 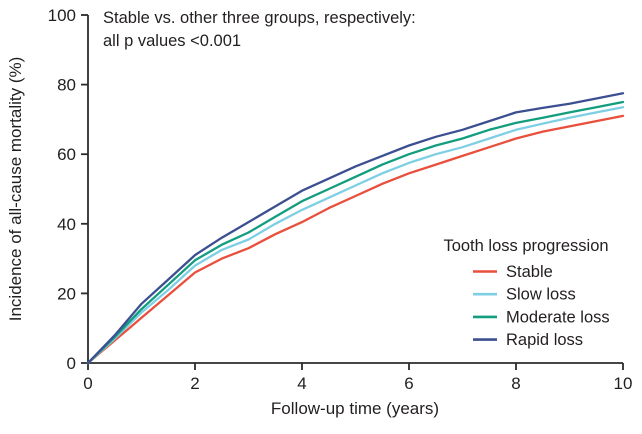 I want to click on x-tick-label: 4, so click(x=301, y=383).